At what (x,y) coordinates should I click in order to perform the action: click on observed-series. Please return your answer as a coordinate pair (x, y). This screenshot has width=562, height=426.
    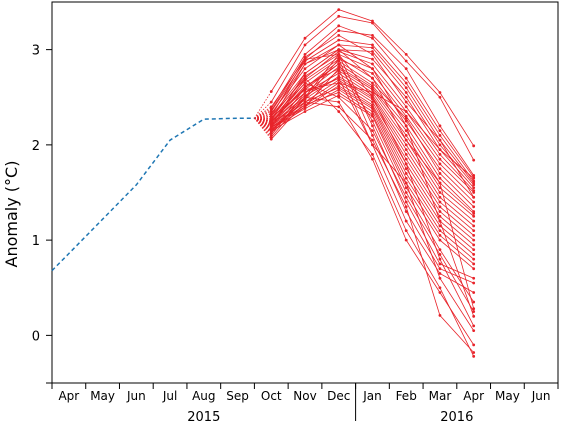
    Looking at the image, I should click on (153, 194).